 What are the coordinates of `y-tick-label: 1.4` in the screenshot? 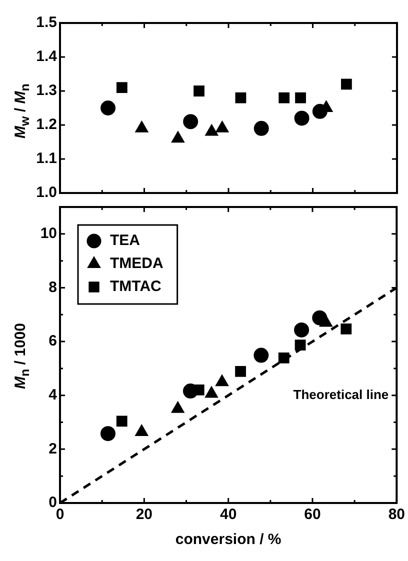 It's located at (47, 57).